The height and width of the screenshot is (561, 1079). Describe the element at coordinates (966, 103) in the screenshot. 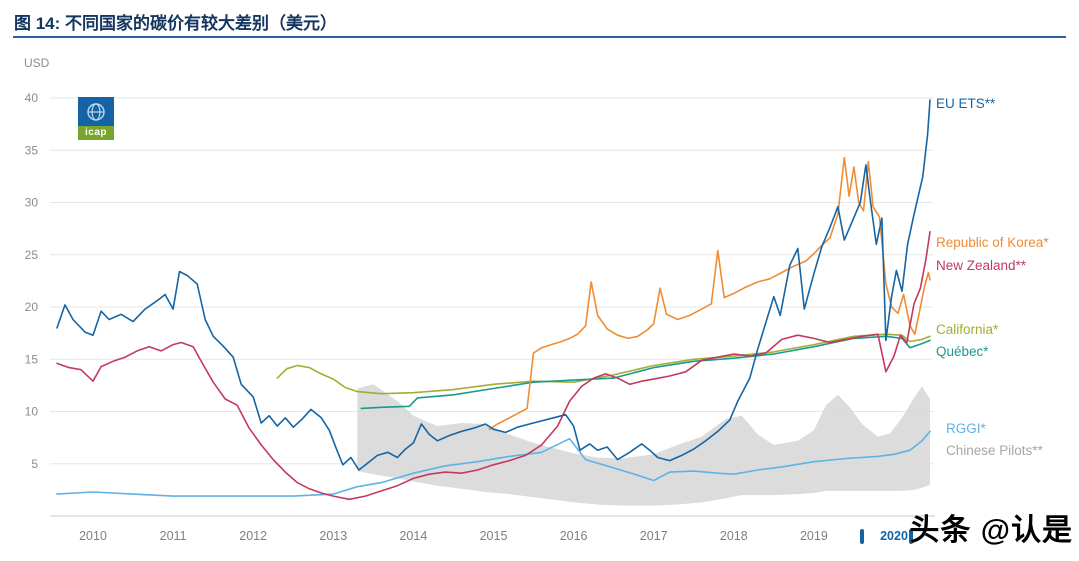

I see `legend-eu-ets: EU ETS**` at that location.